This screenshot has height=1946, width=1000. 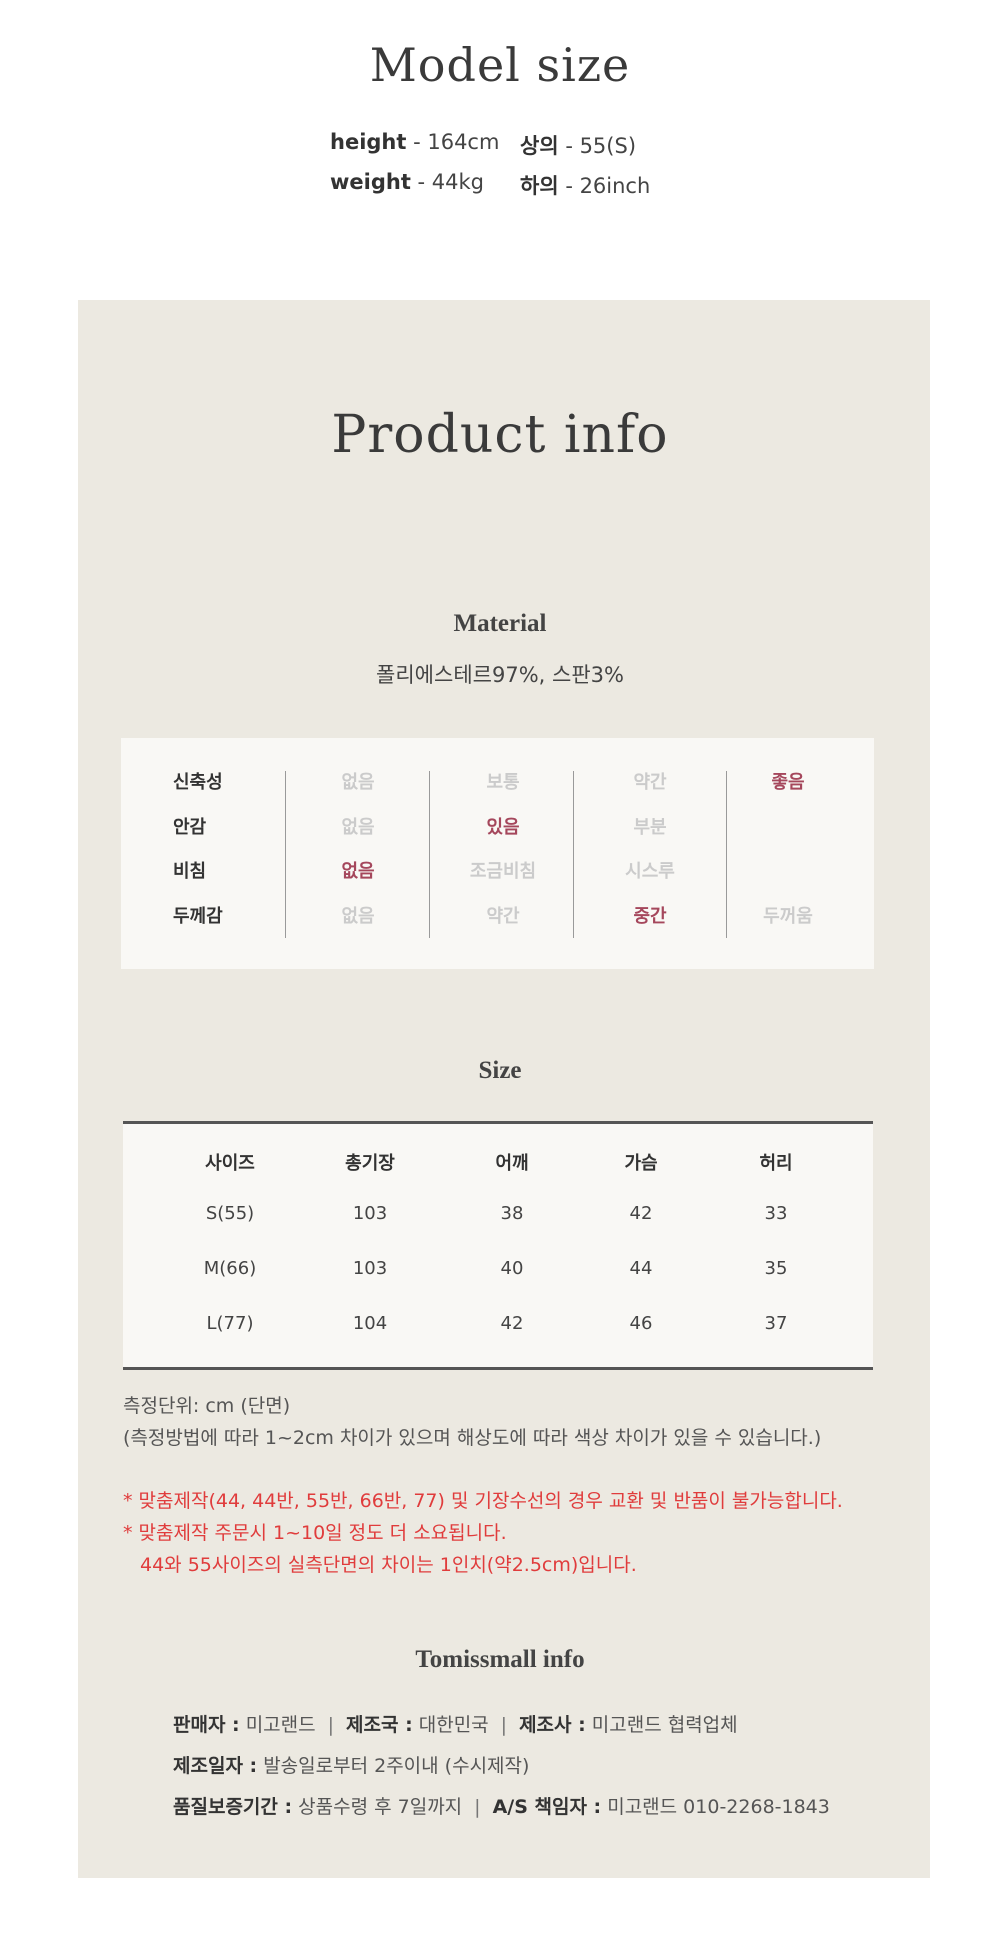 What do you see at coordinates (547, 1807) in the screenshot?
I see `as-contact-label: A/S 책임자 :` at bounding box center [547, 1807].